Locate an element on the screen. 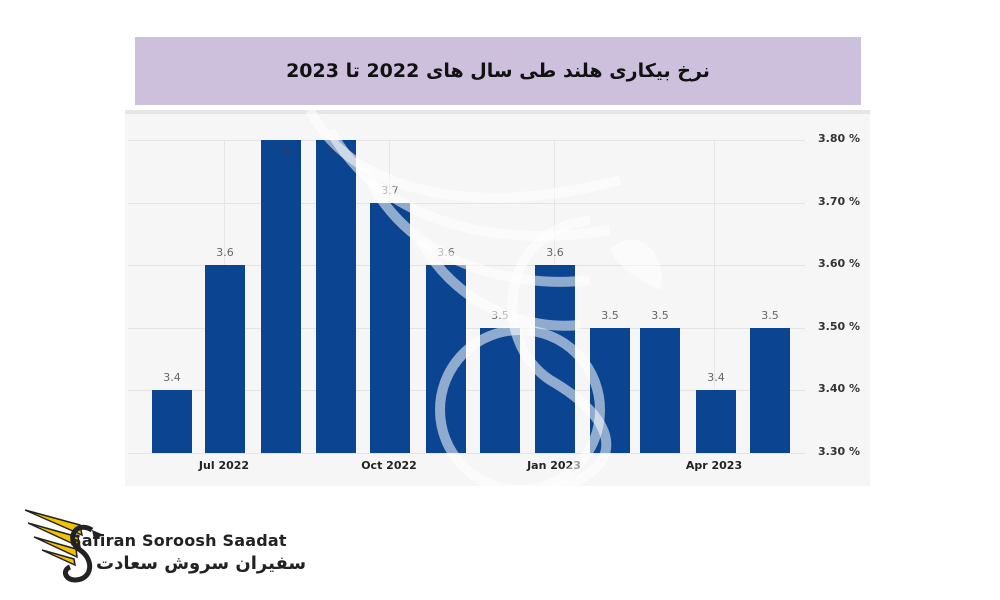 The image size is (1000, 600). y-axis-tick-label: 3.70 % is located at coordinates (839, 201).